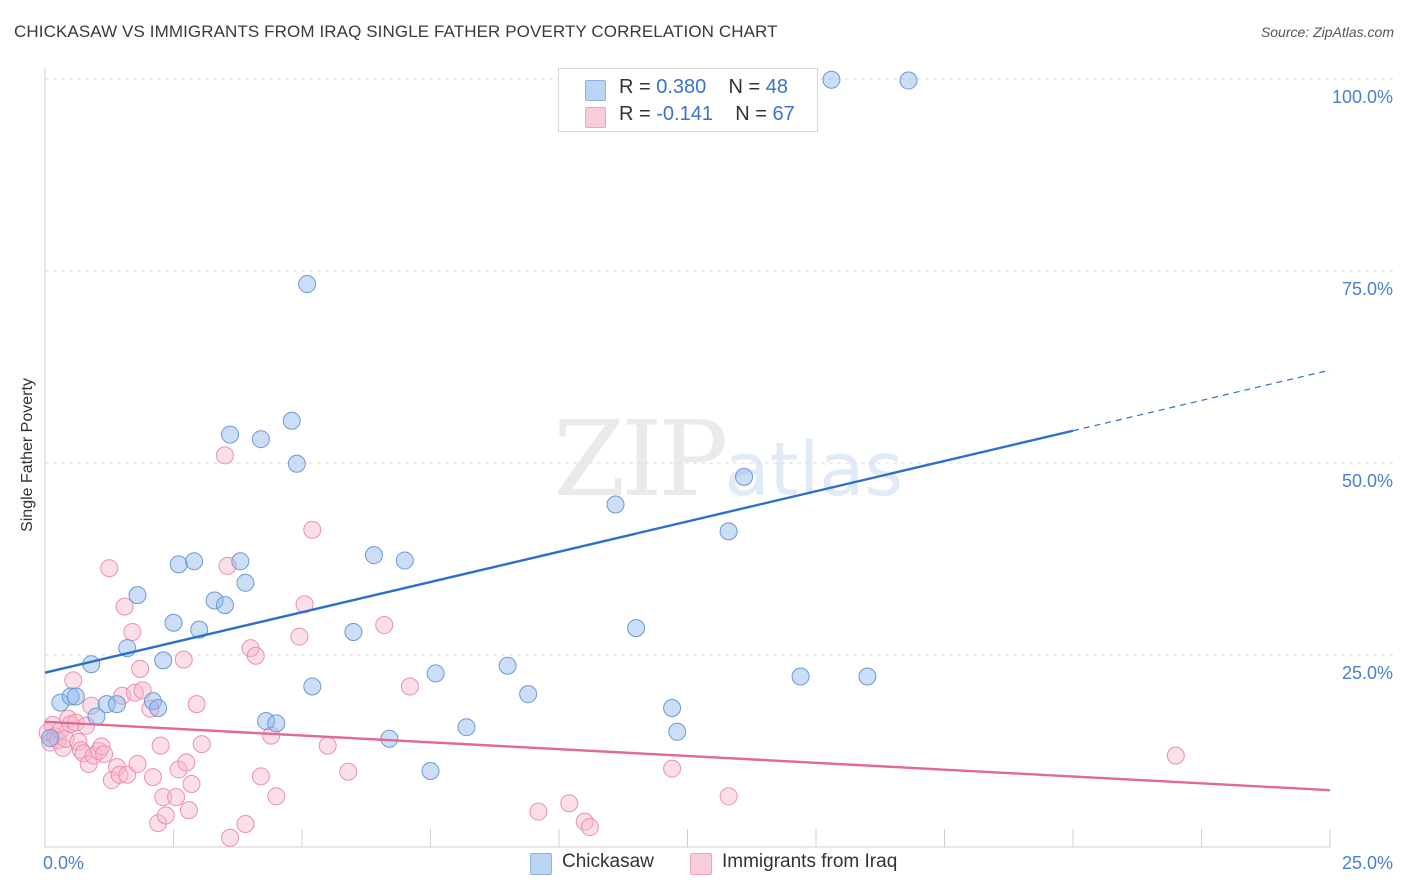 The width and height of the screenshot is (1406, 892). What do you see at coordinates (1367, 289) in the screenshot?
I see `y-tick-label-75: 75.0%` at bounding box center [1367, 289].